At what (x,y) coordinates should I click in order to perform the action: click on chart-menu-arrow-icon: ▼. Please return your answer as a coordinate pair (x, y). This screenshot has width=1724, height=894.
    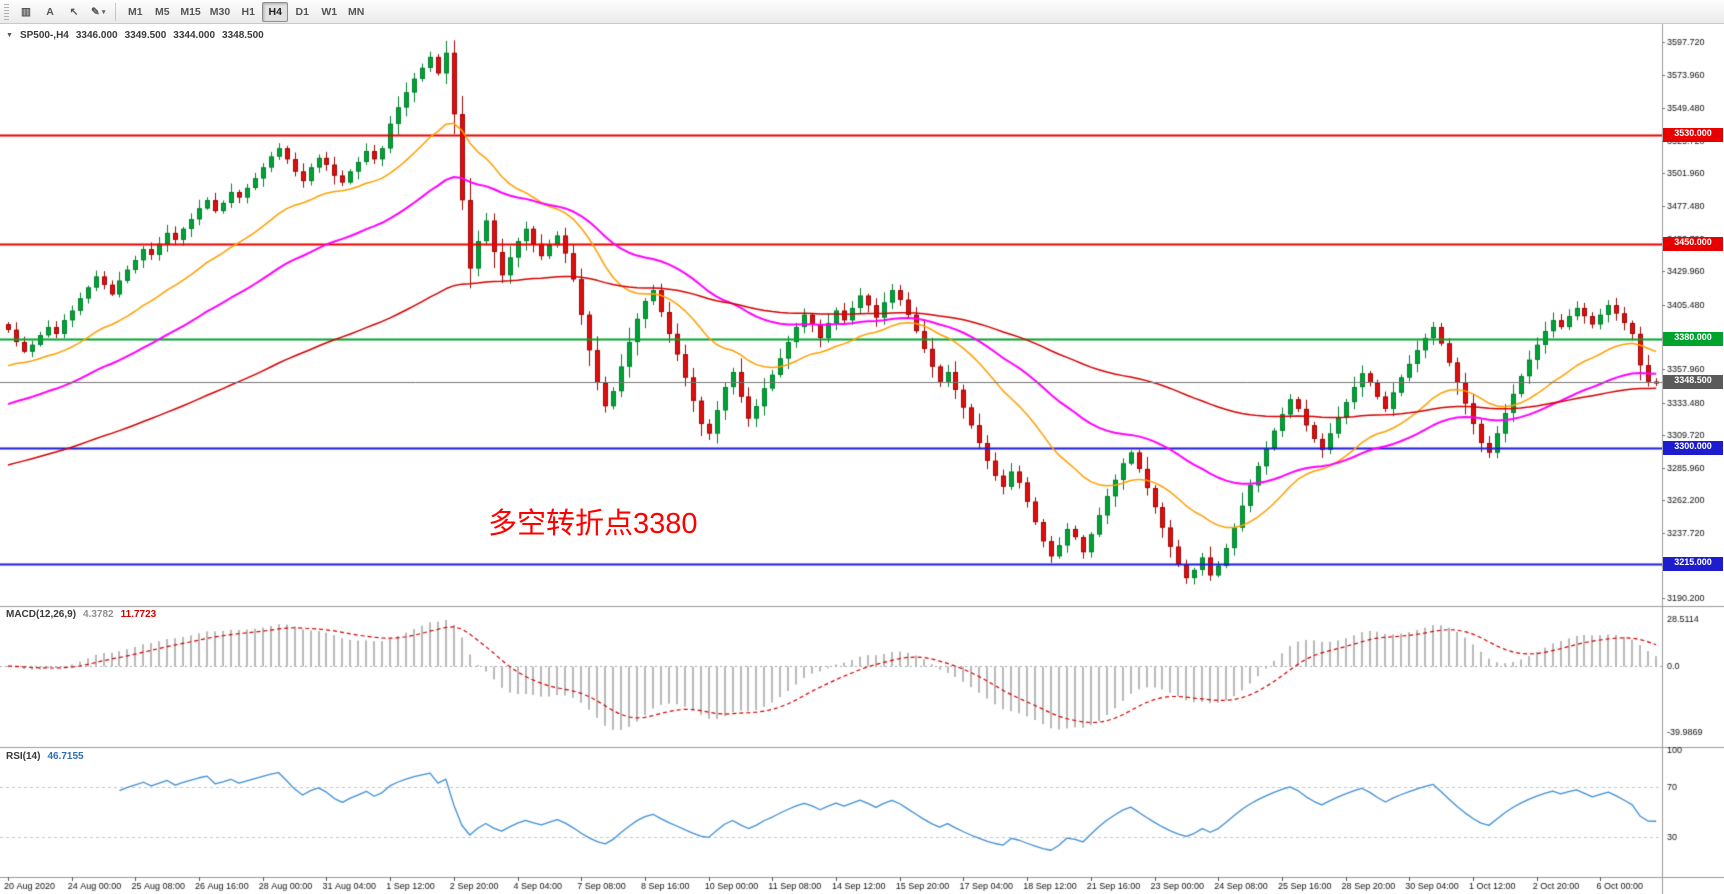
    Looking at the image, I should click on (9, 35).